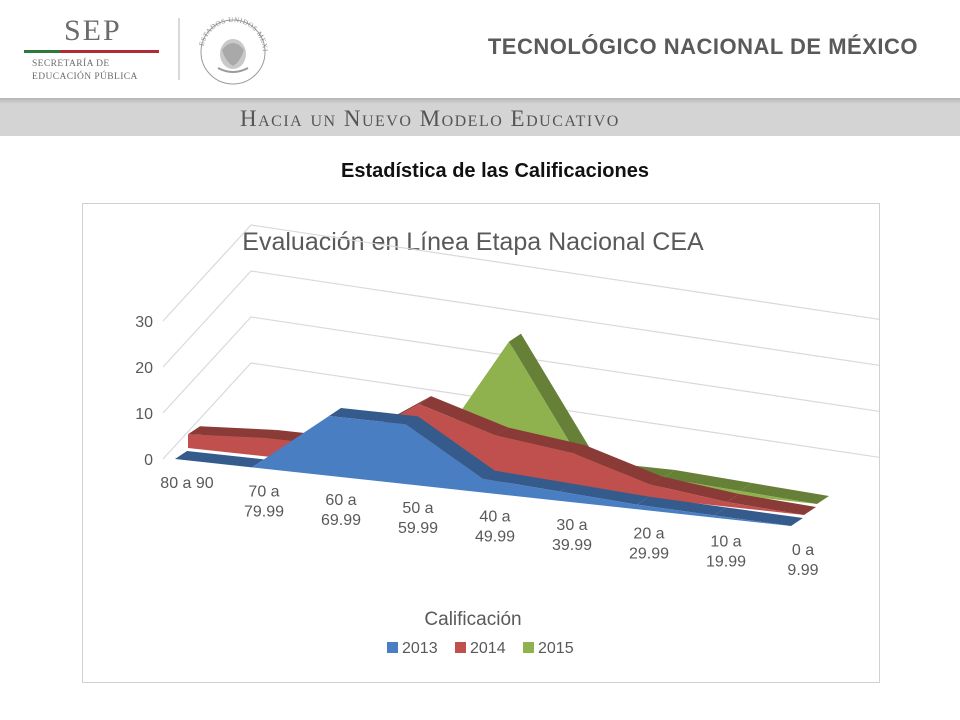 The height and width of the screenshot is (720, 960). I want to click on x-tick-label: 20 a 29.99, so click(649, 543).